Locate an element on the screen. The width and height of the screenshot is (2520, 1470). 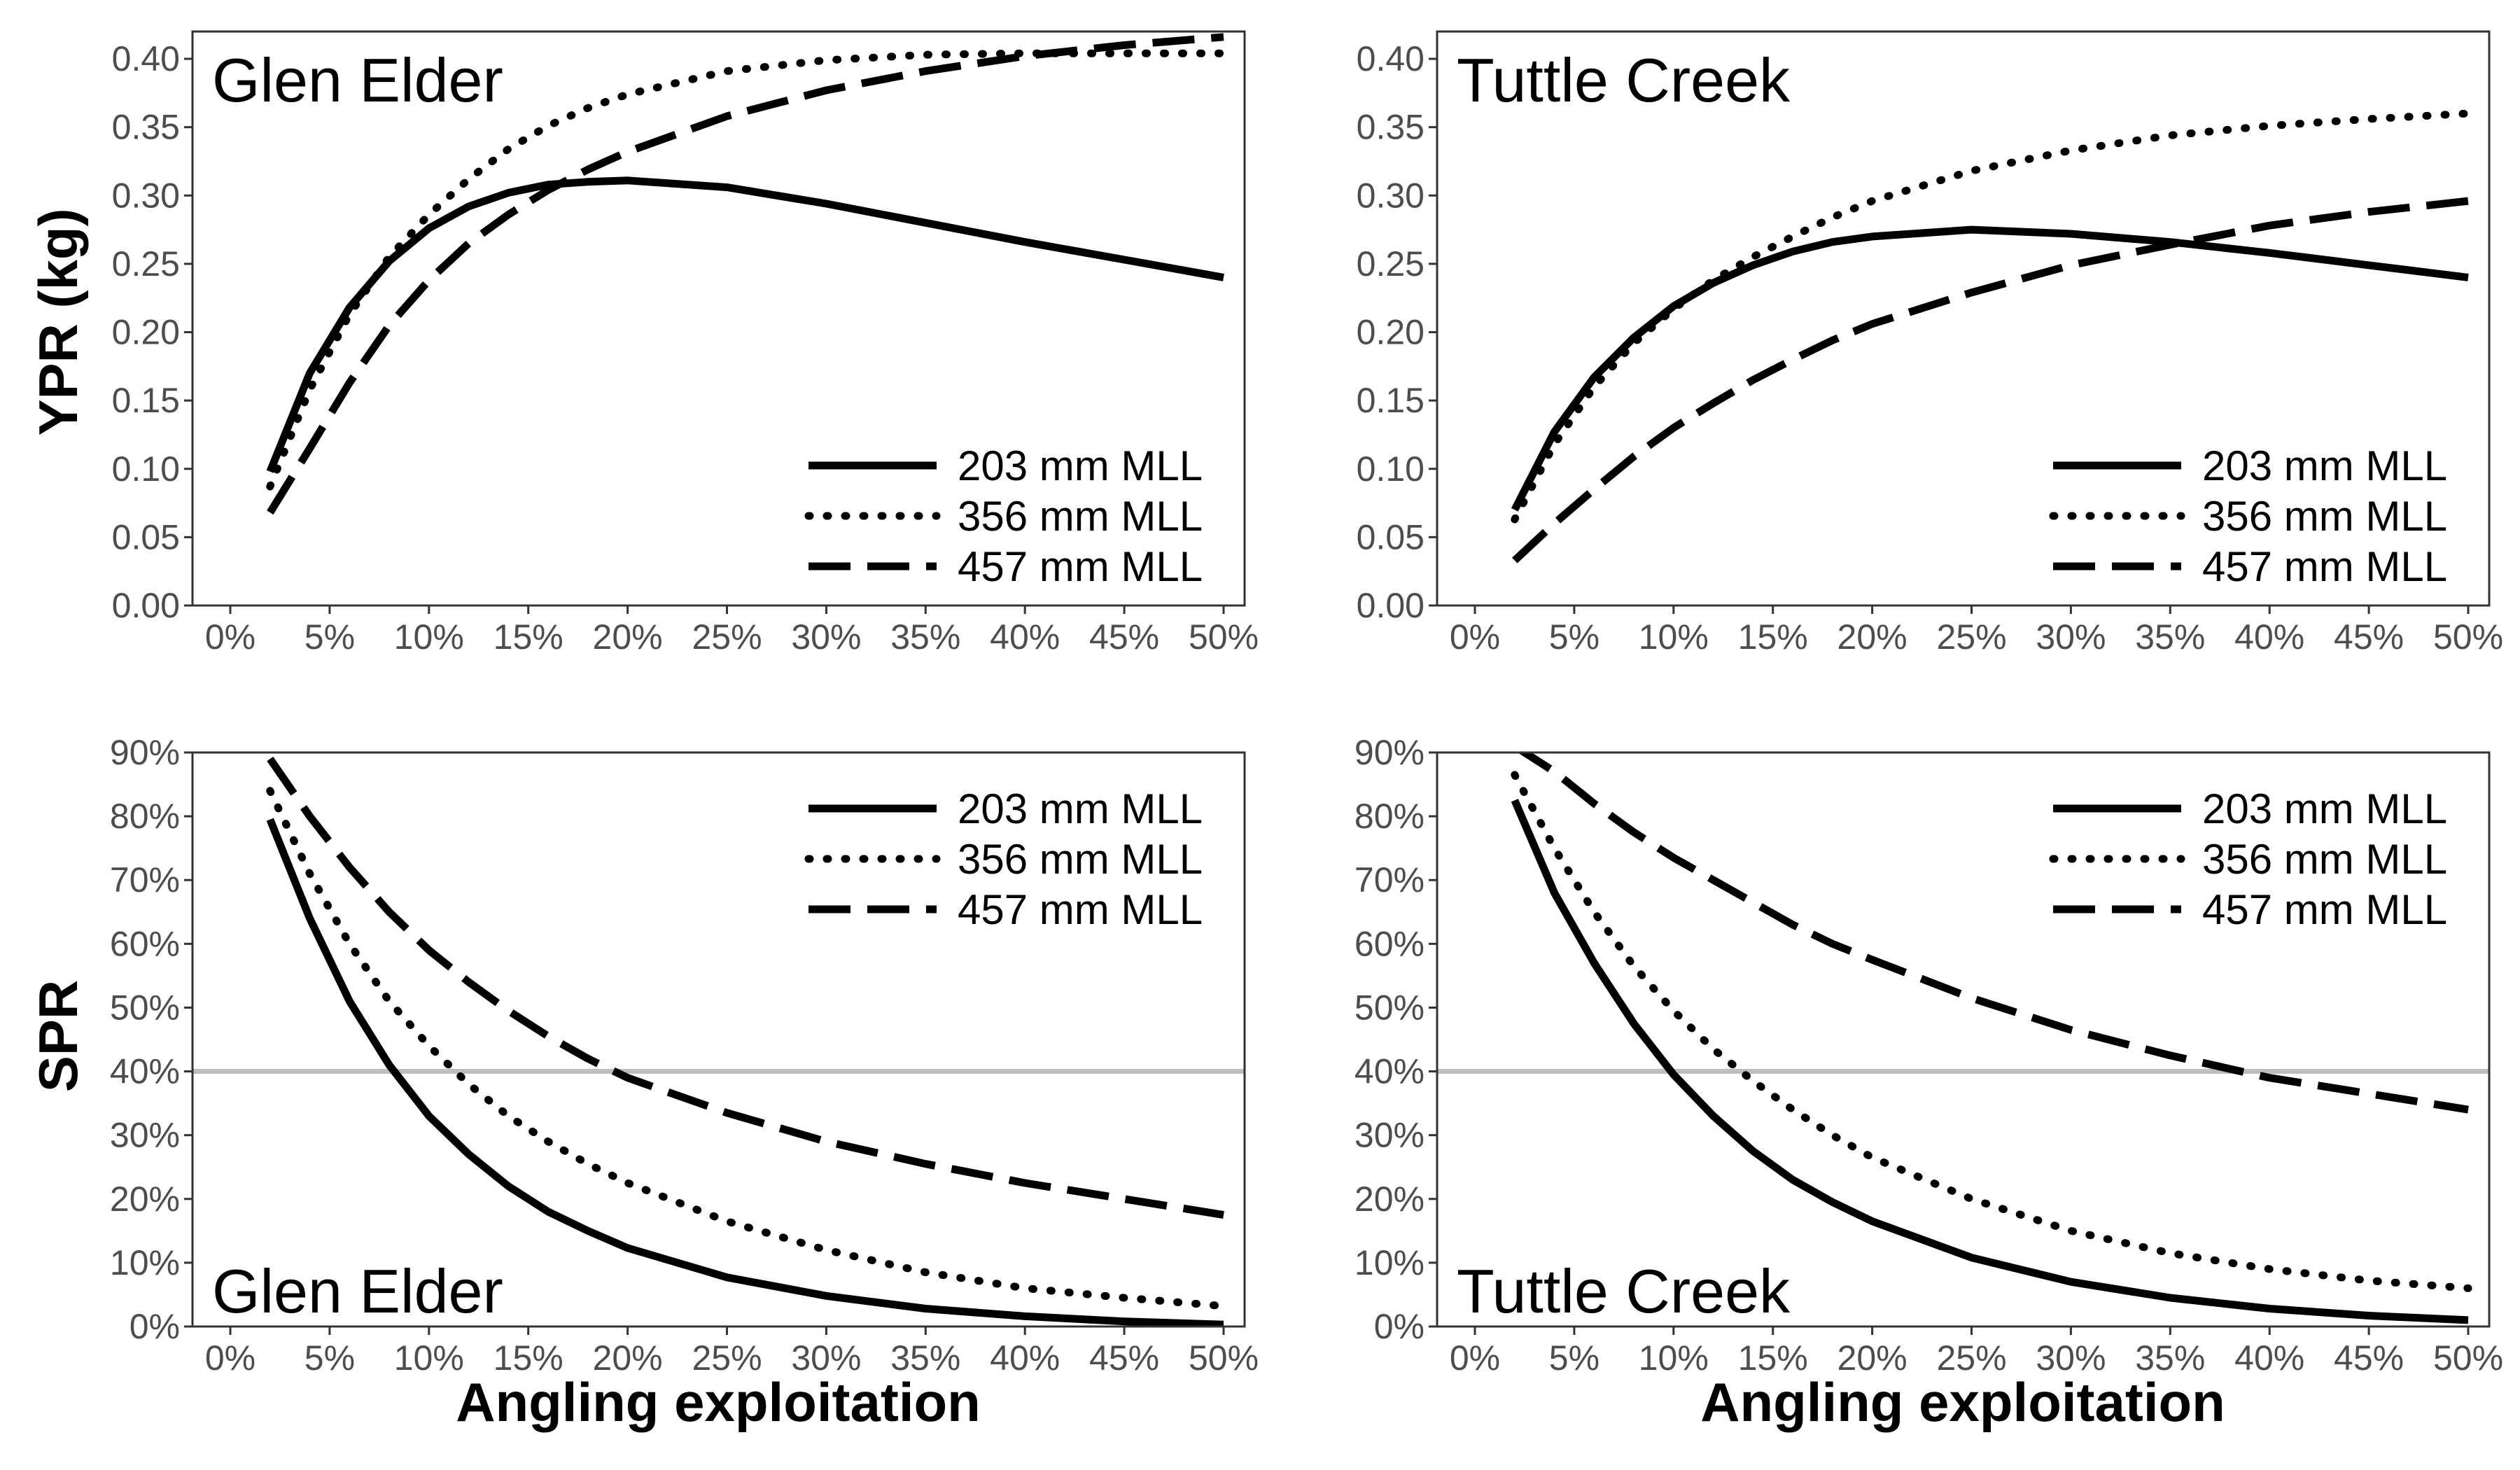
y-tick-label: 0% is located at coordinates (155, 1326).